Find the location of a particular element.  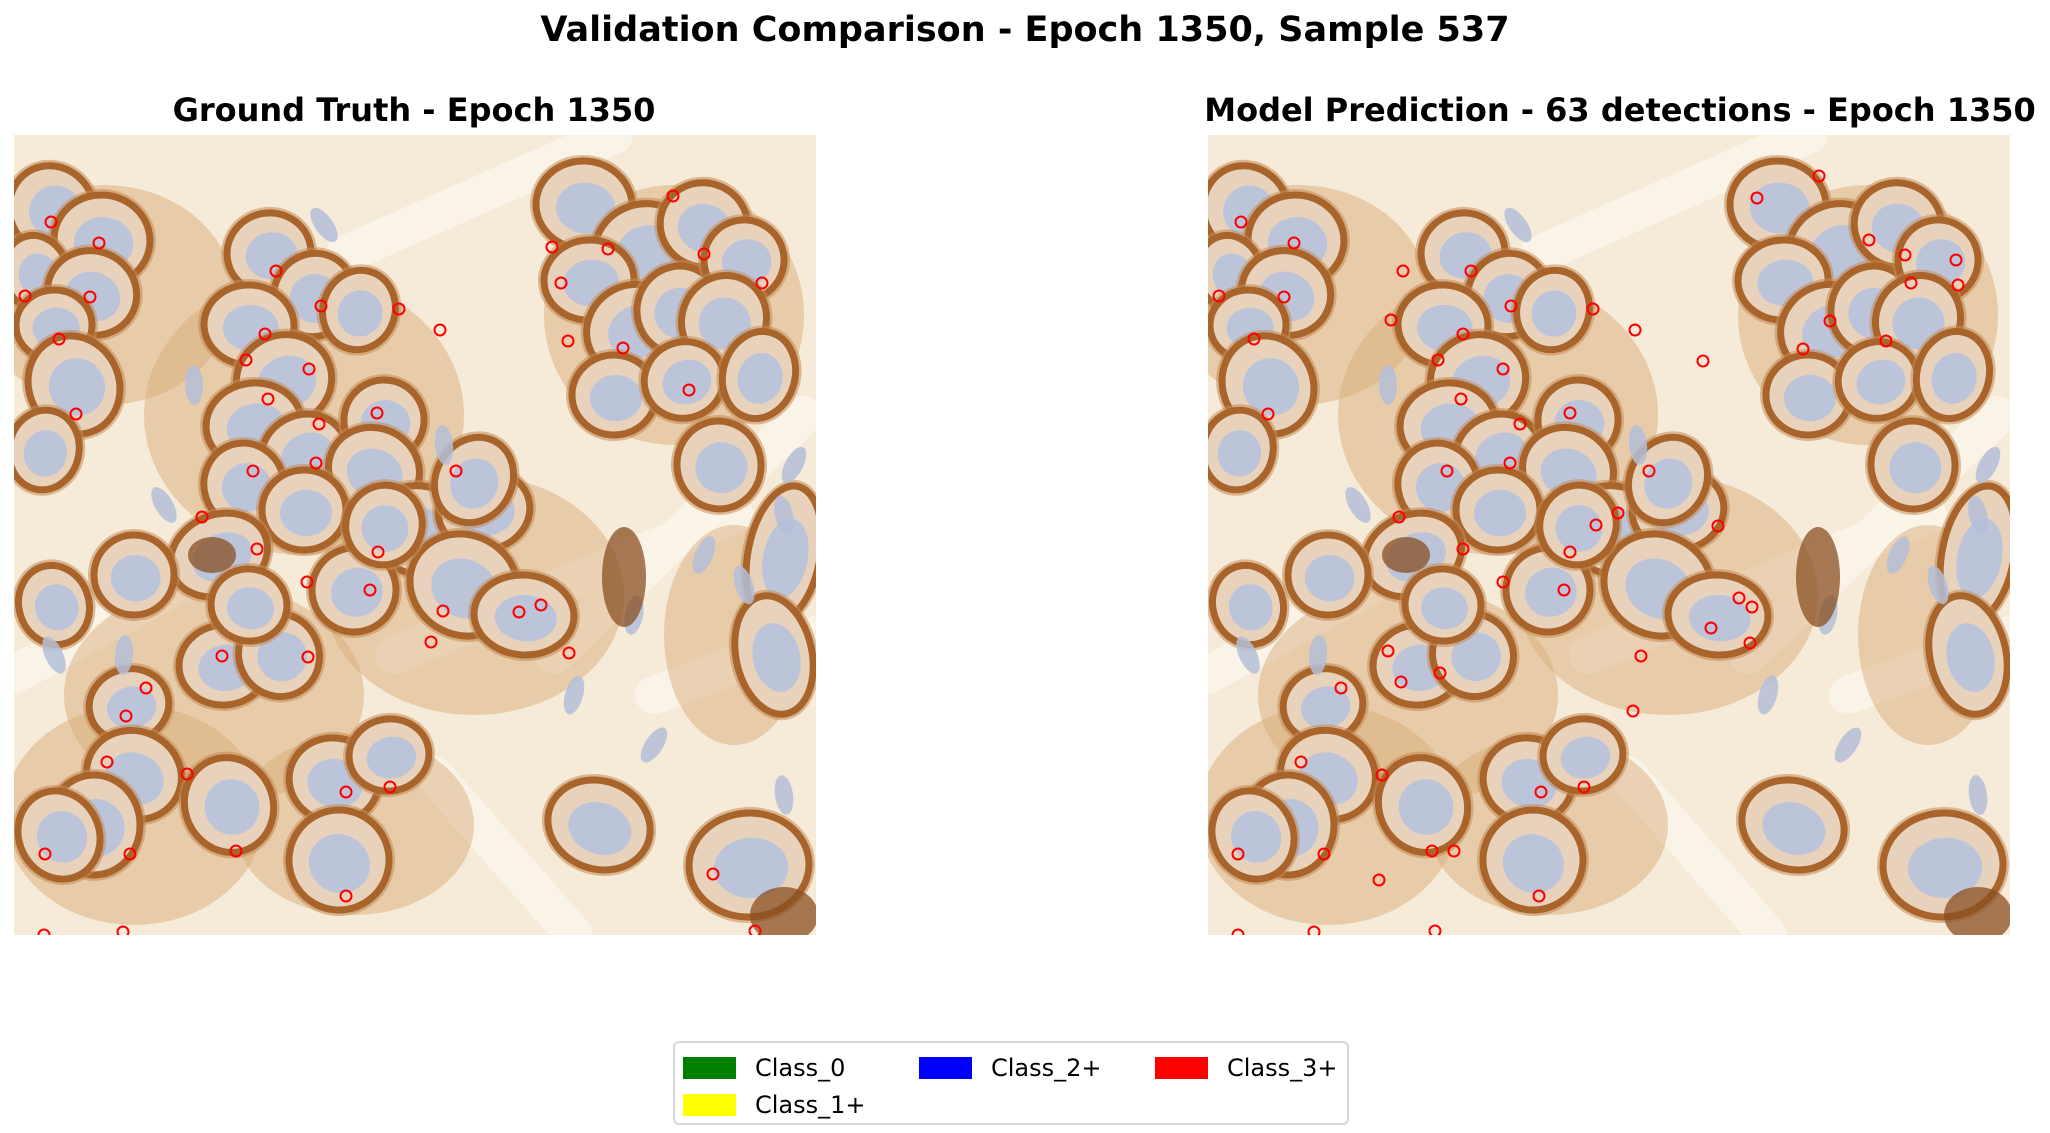

legend-label-class-3: Class_3+ is located at coordinates (1282, 1068).